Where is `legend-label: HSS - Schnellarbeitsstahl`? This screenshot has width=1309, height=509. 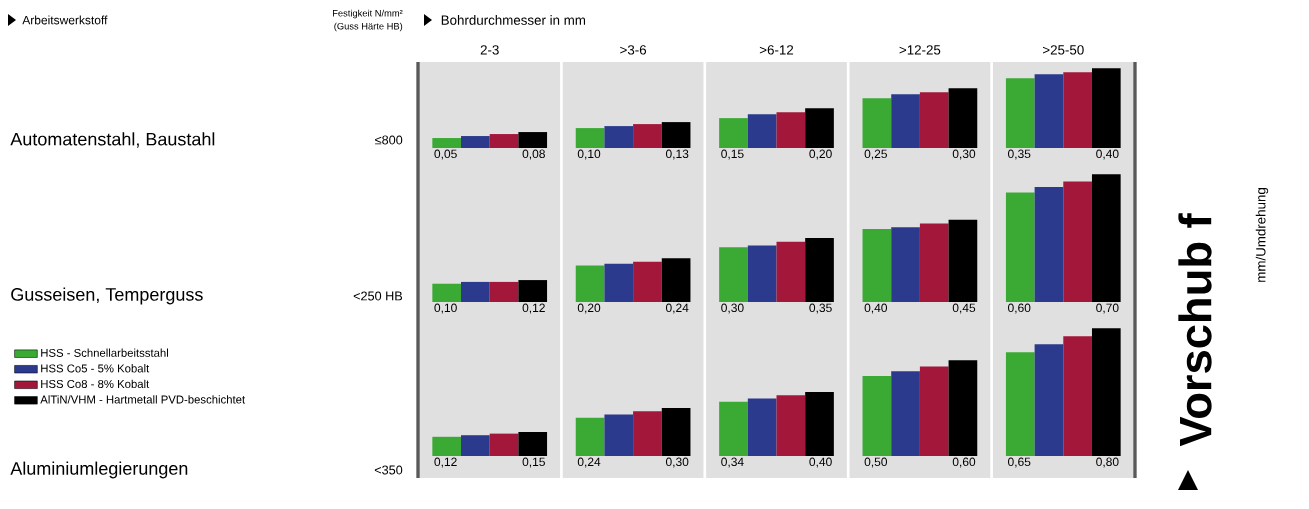
legend-label: HSS - Schnellarbeitsstahl is located at coordinates (104, 352).